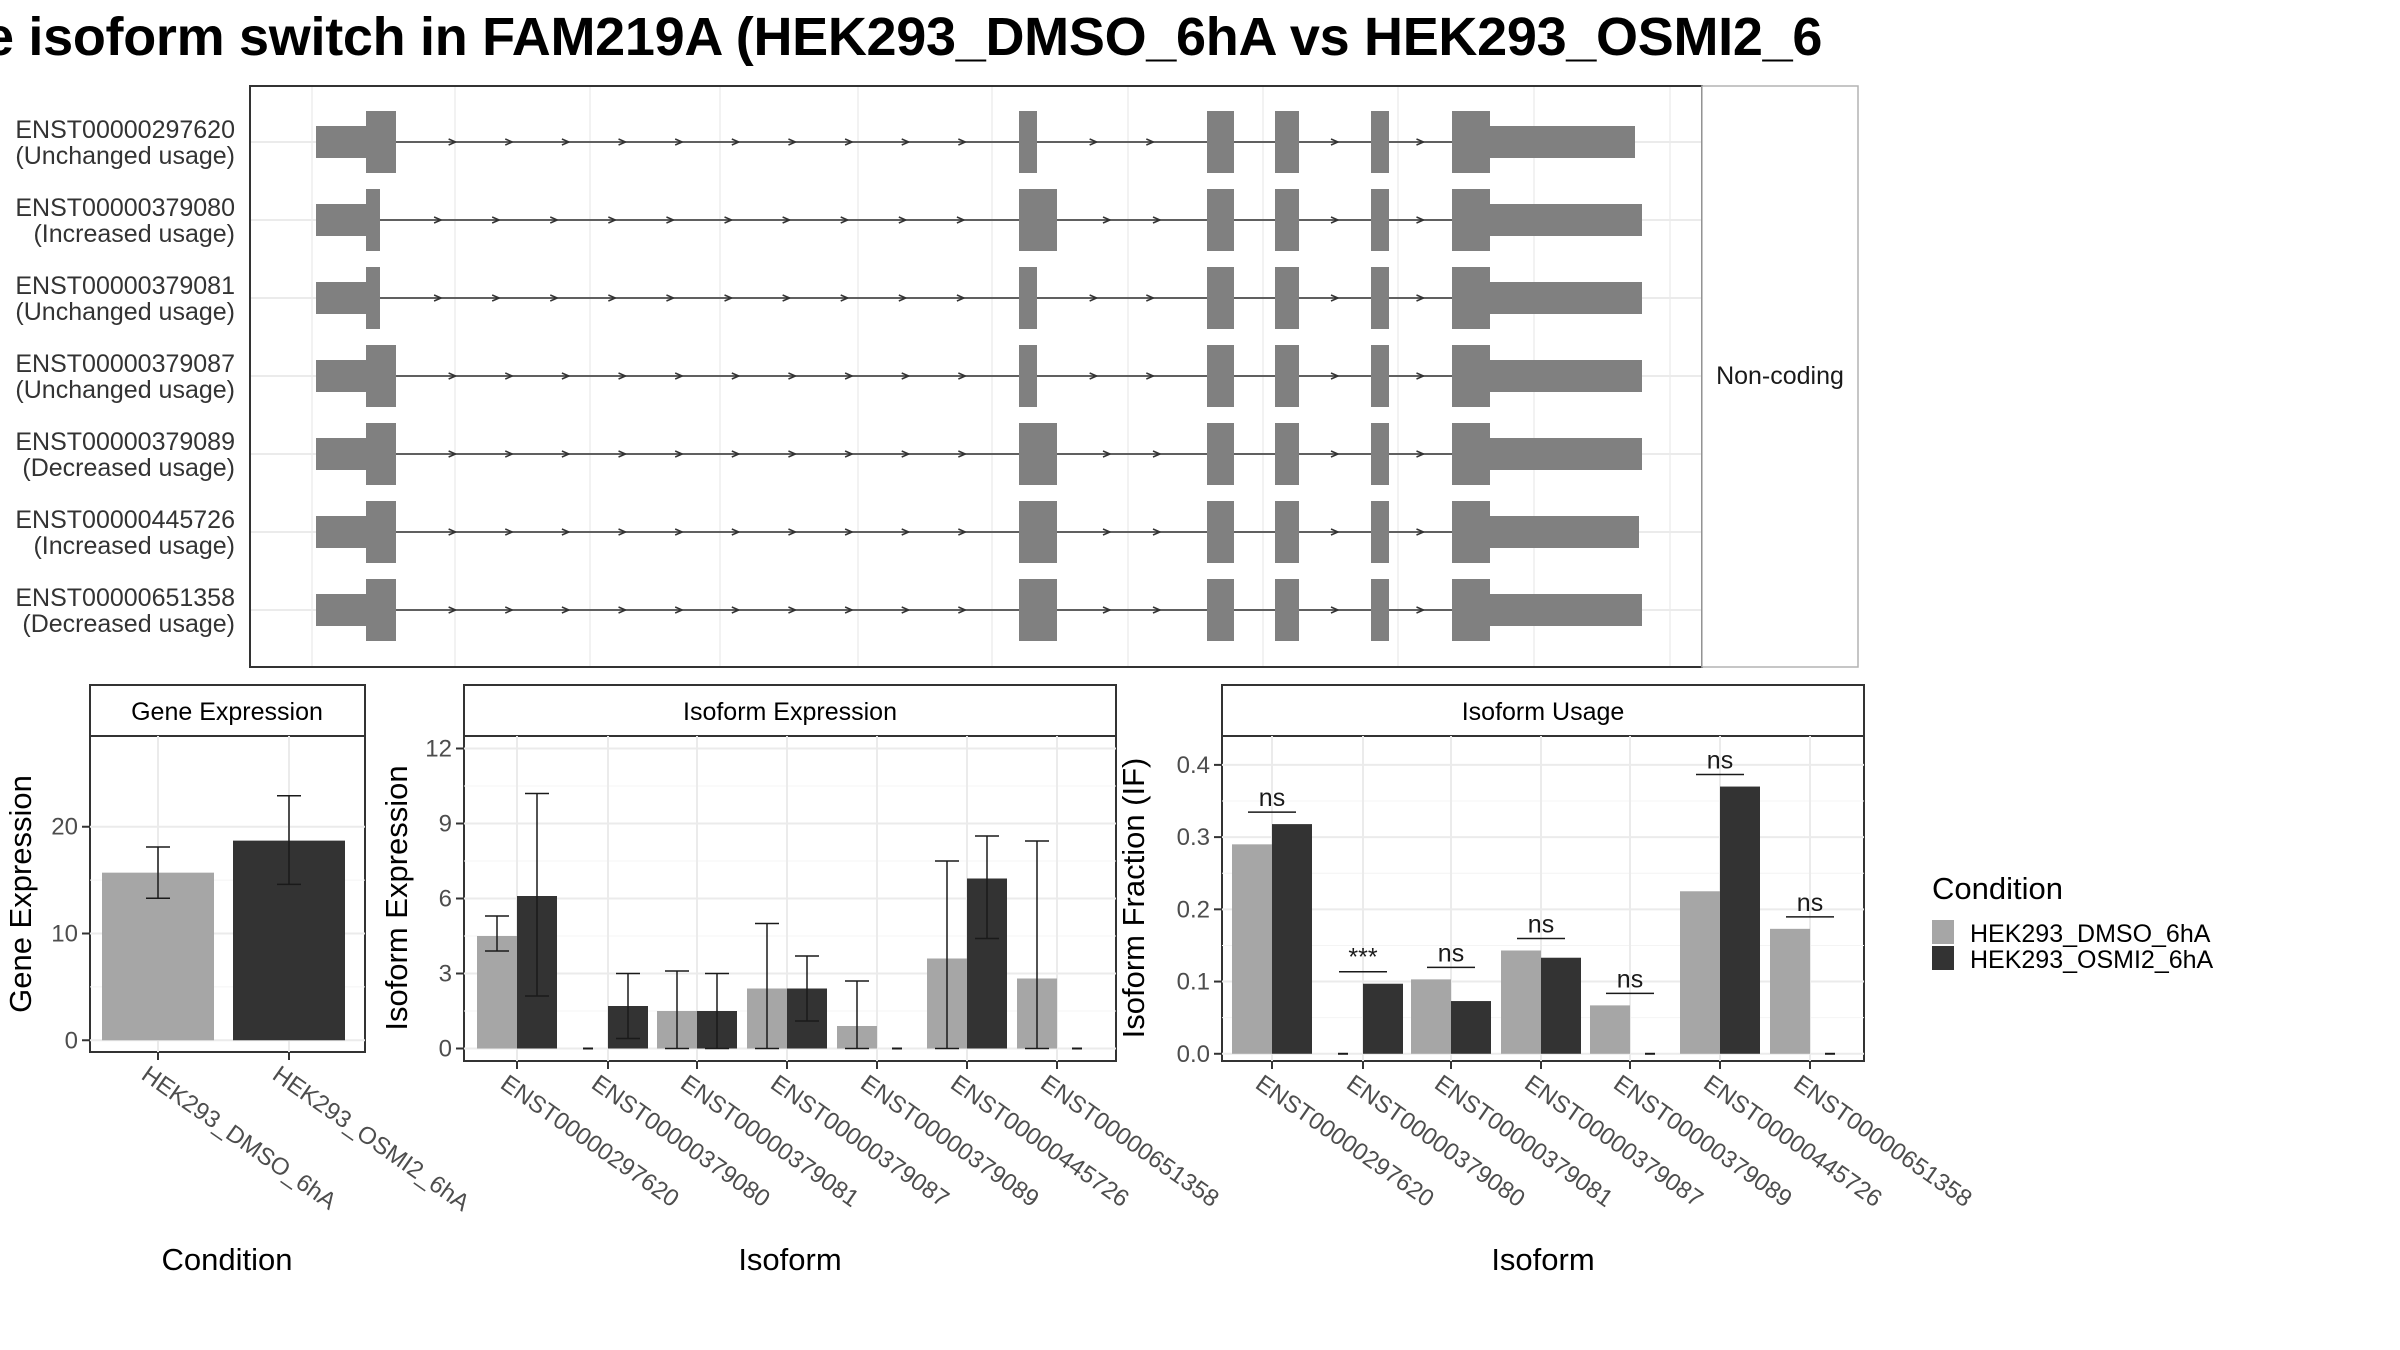 The height and width of the screenshot is (1350, 2400). Describe the element at coordinates (1193, 765) in the screenshot. I see `iu-ytick-label: 0.4` at that location.